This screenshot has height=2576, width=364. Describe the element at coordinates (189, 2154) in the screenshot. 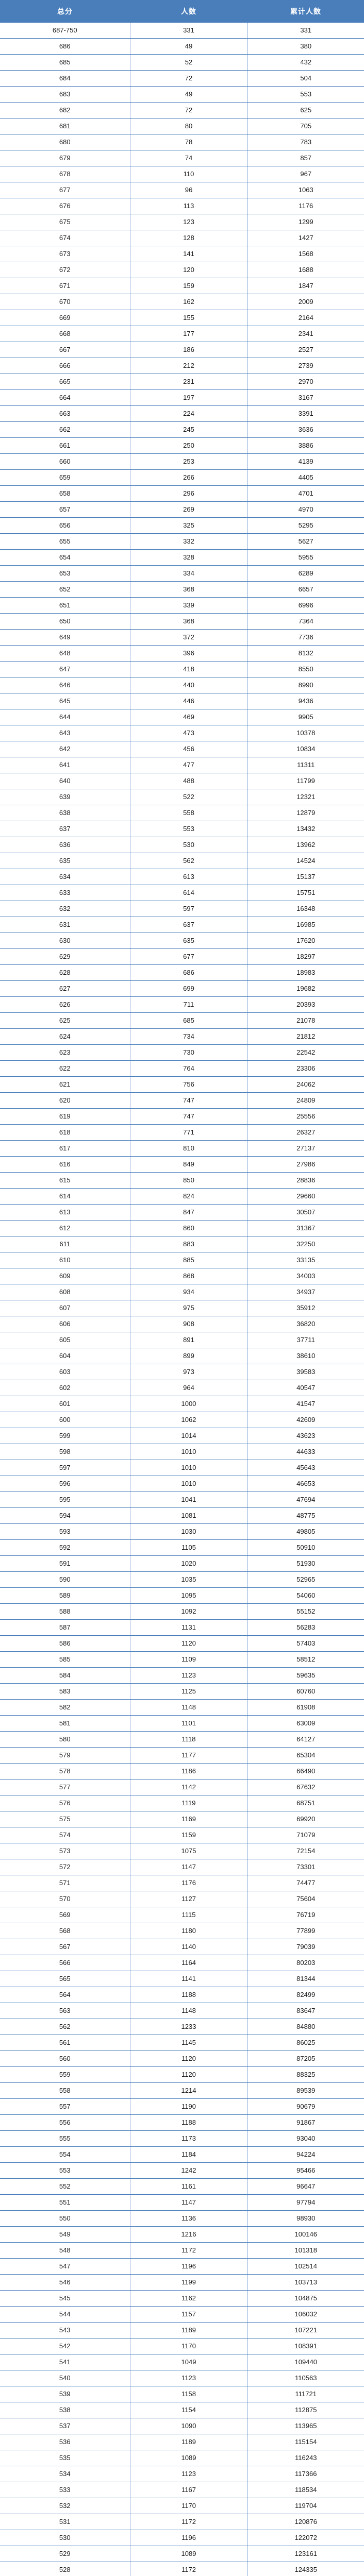

I see `cell-count: 1184` at that location.